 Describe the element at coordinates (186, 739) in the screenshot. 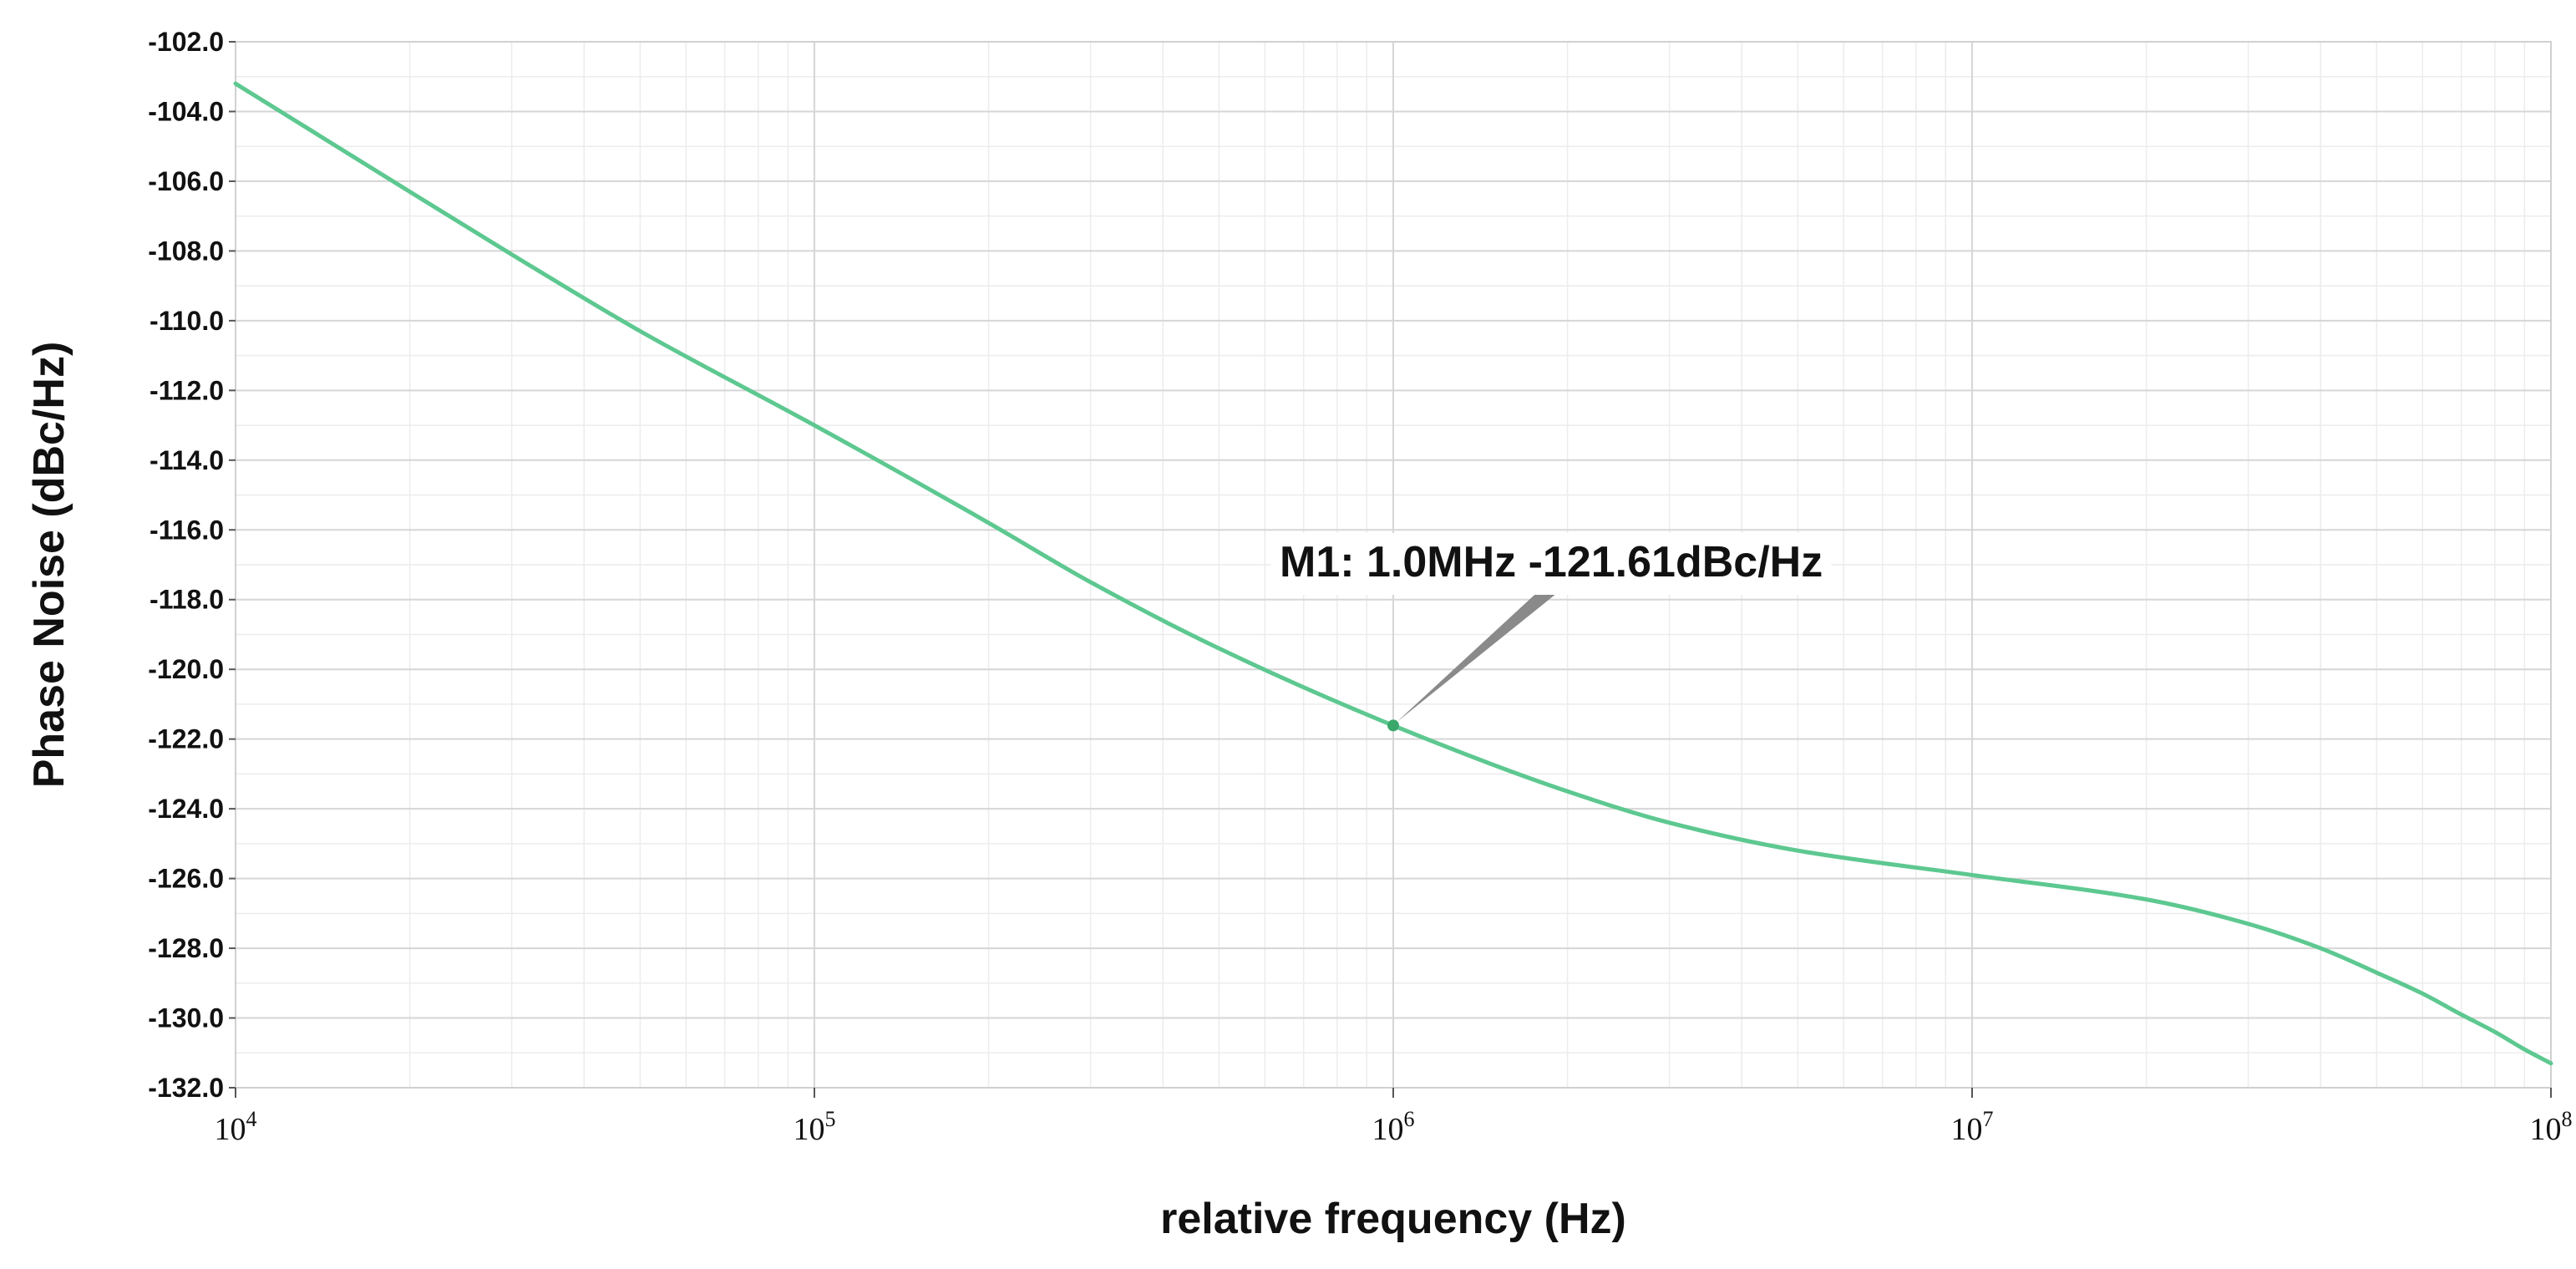

I see `y-tick-label: -122.0` at that location.